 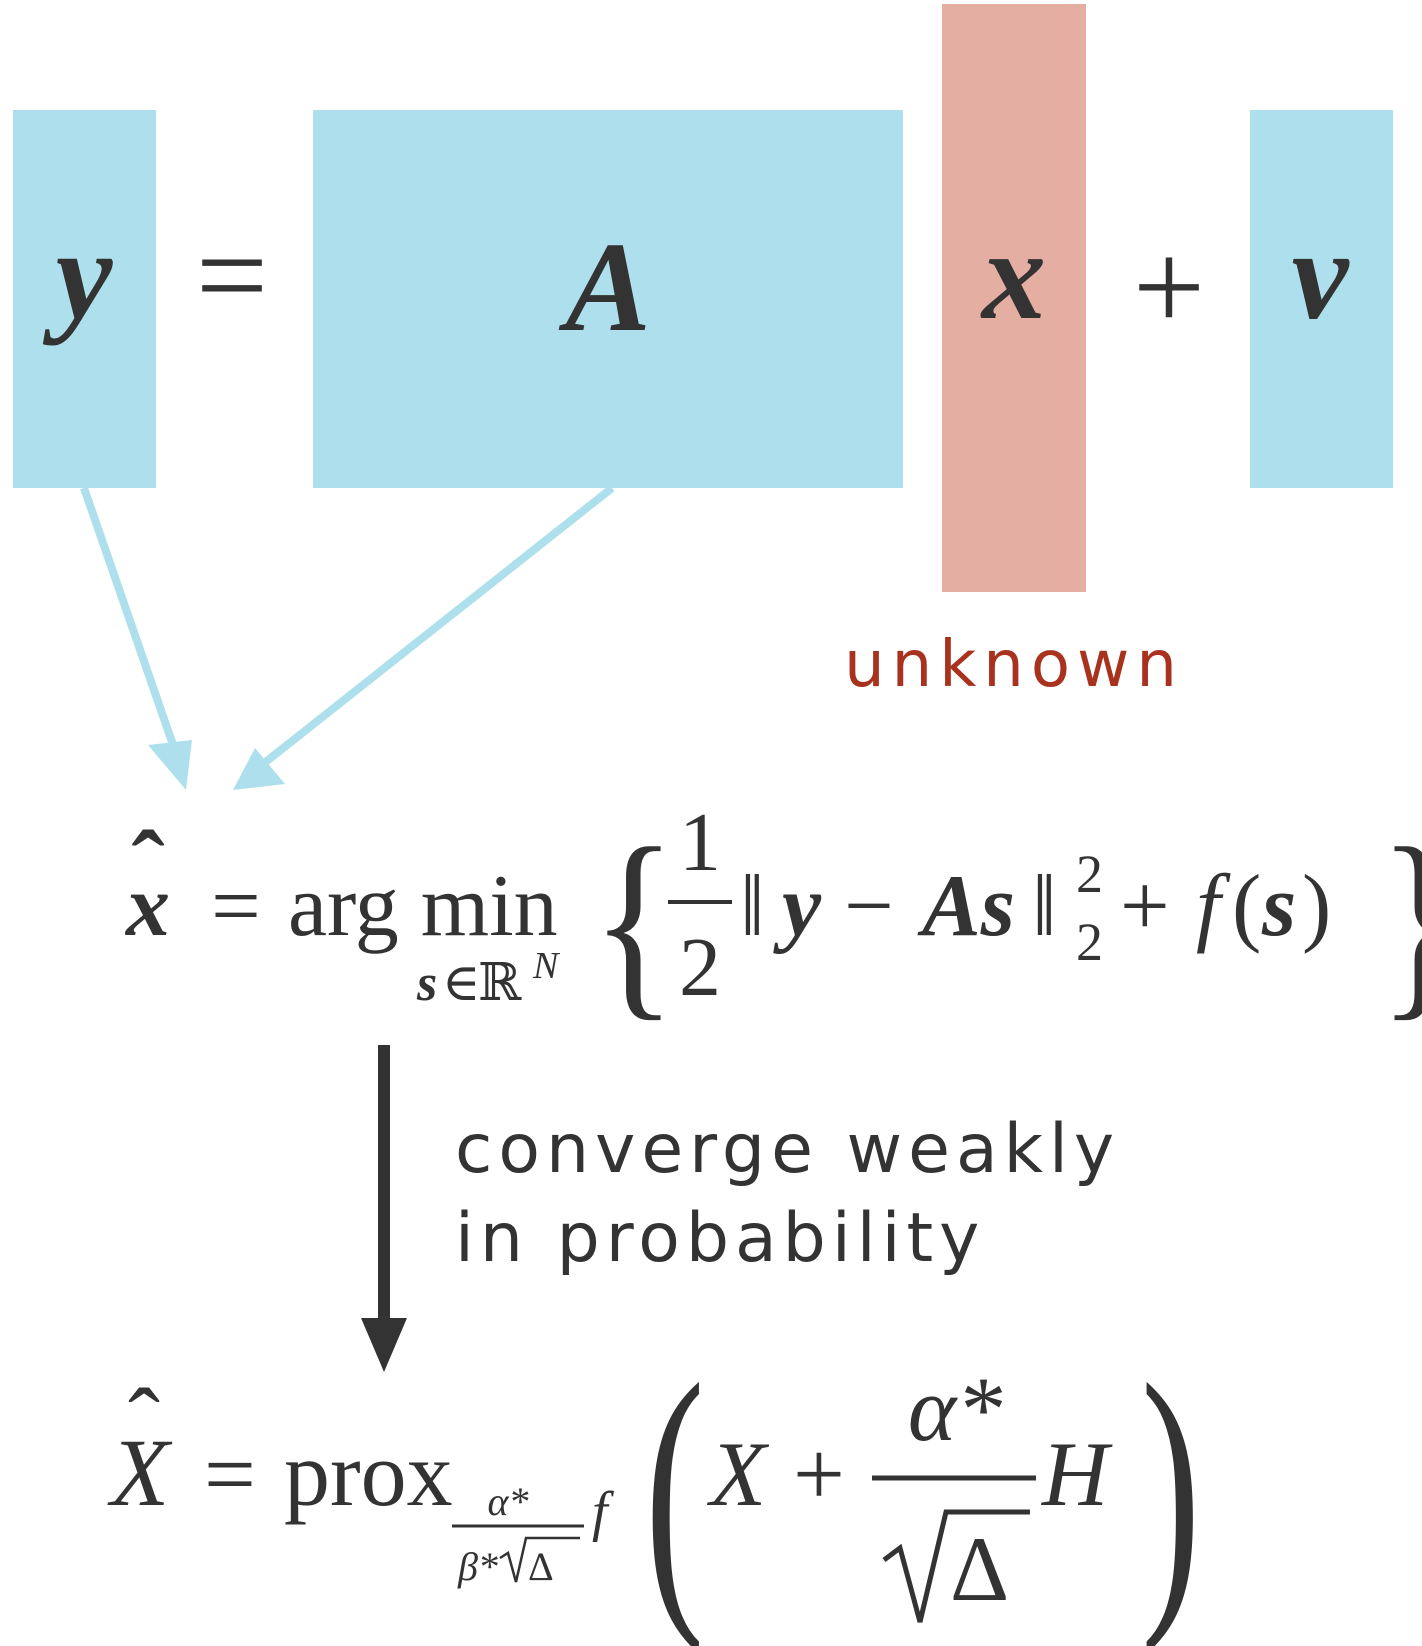 What do you see at coordinates (230, 1474) in the screenshot?
I see `limit-equals: =` at bounding box center [230, 1474].